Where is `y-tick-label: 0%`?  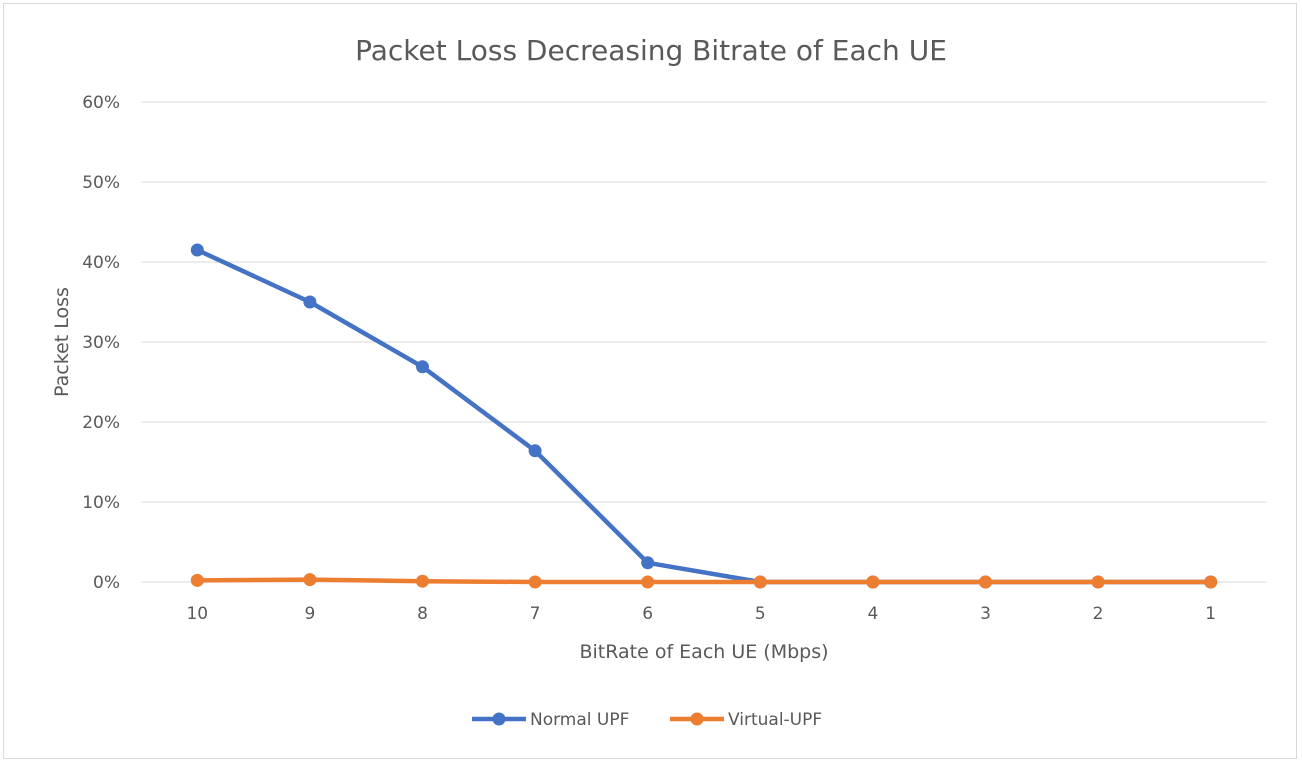
y-tick-label: 0% is located at coordinates (106, 583).